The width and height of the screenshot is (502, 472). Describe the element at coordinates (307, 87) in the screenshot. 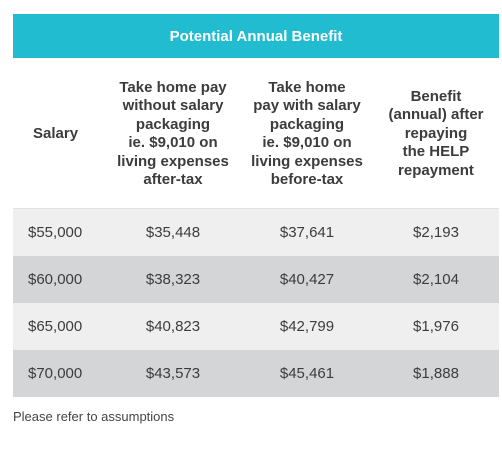

I see `header-line: Take home` at that location.